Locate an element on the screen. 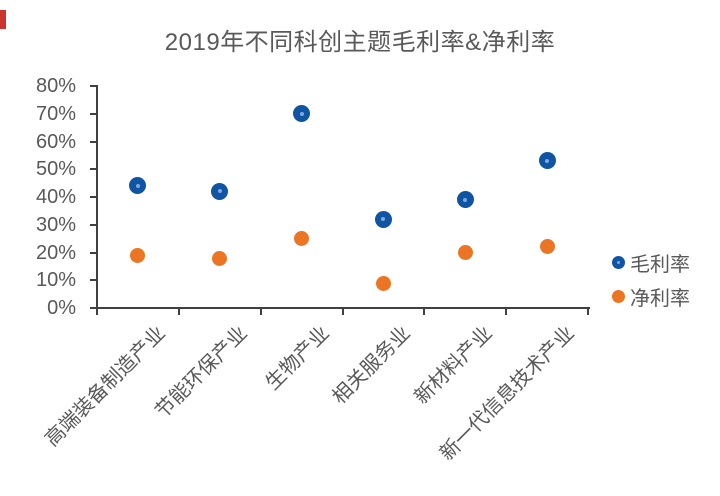 The height and width of the screenshot is (496, 720). legend-label: 净利率 is located at coordinates (660, 298).